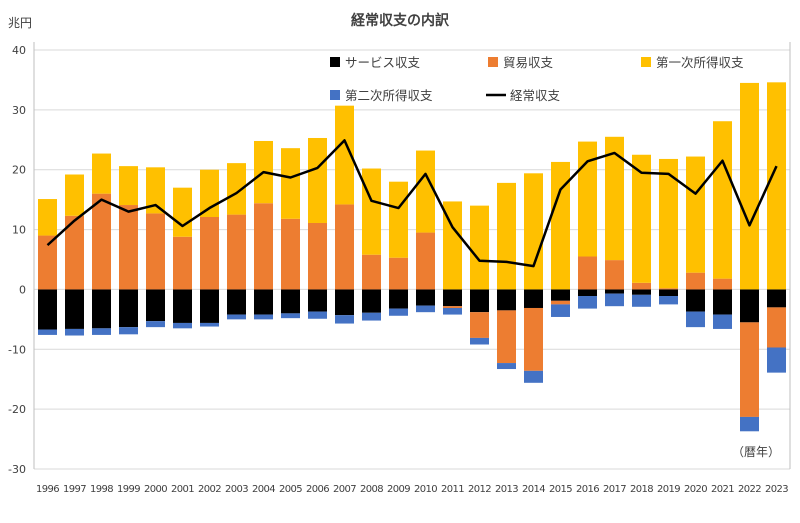 Image resolution: width=800 pixels, height=523 pixels. Describe the element at coordinates (155, 251) in the screenshot. I see `bar-2000-貿易収支` at that location.